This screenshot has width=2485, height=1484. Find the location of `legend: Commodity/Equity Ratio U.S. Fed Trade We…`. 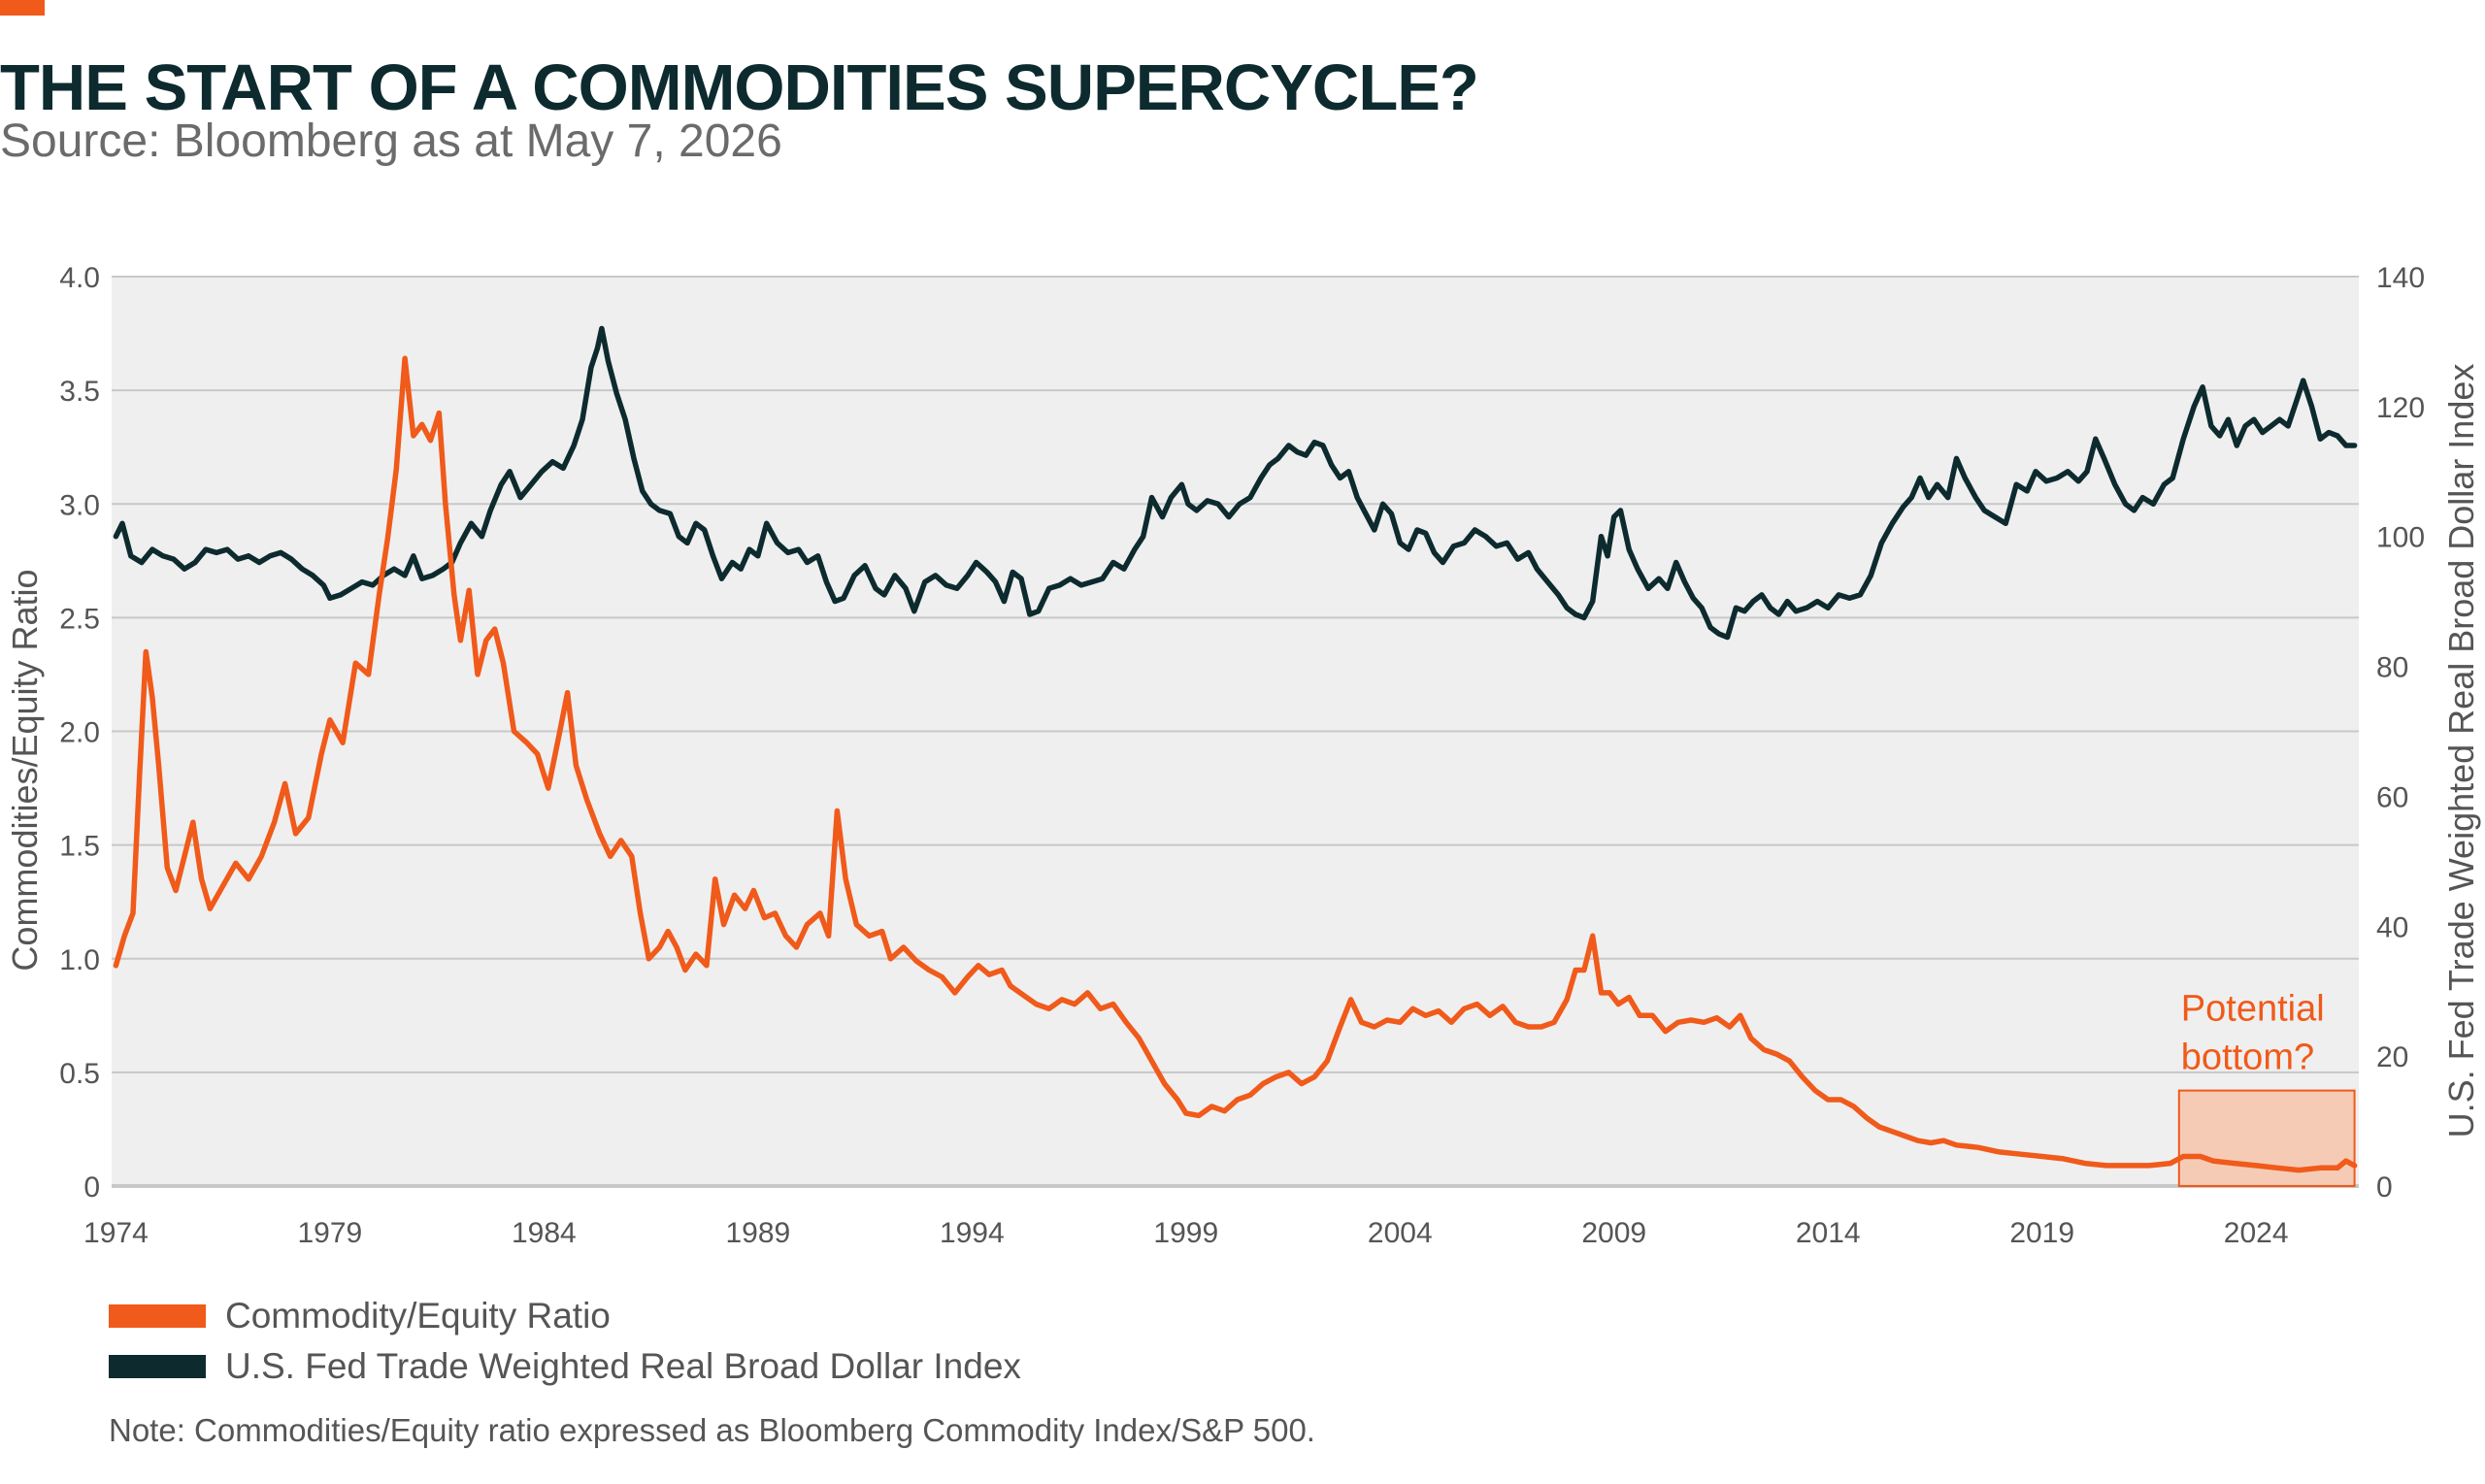

legend: Commodity/Equity Ratio U.S. Fed Trade We… is located at coordinates (565, 1341).